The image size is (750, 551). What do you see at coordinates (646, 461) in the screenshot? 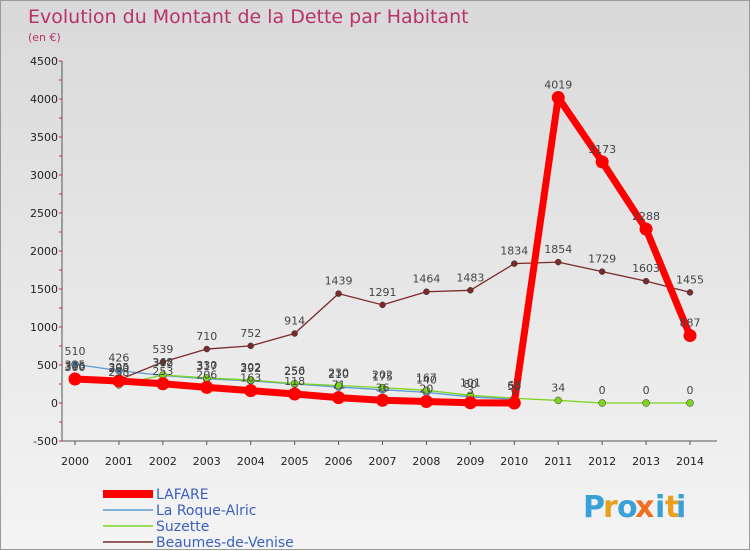
I see `x-tick-label: 2013` at bounding box center [646, 461].